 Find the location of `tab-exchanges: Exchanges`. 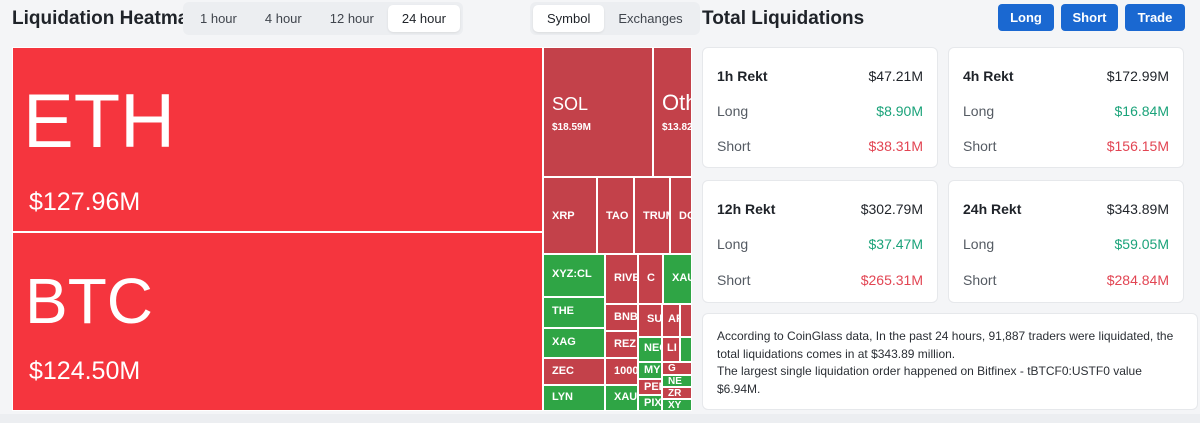

tab-exchanges: Exchanges is located at coordinates (650, 18).